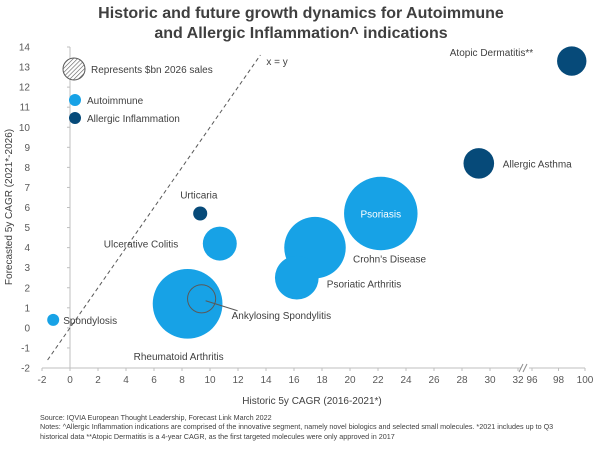  I want to click on y-tick-label: 1, so click(27, 308).